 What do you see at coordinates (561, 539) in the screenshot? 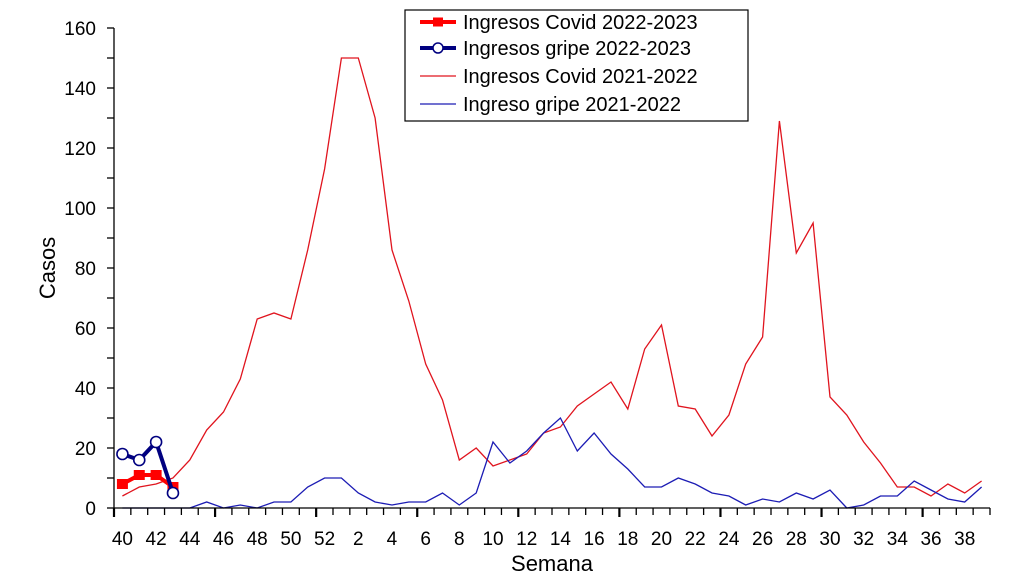
I see `x-tick-label: 14` at bounding box center [561, 539].